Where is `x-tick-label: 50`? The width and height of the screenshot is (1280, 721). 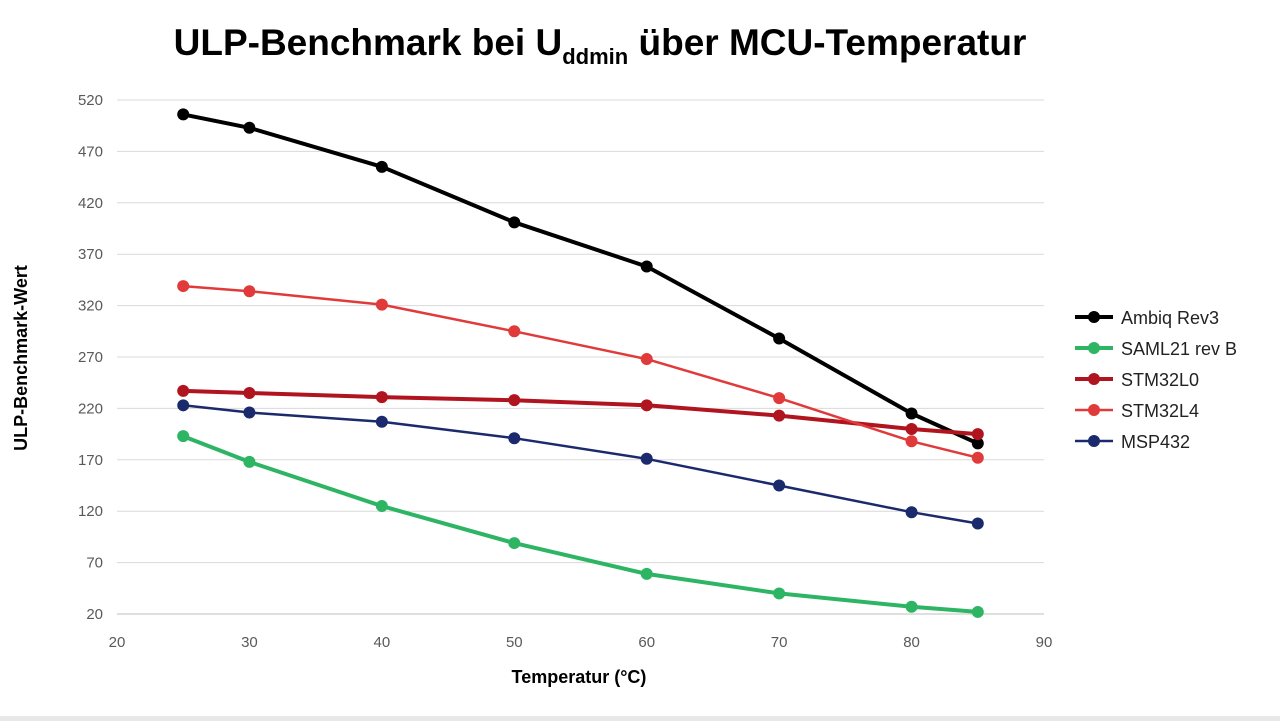 x-tick-label: 50 is located at coordinates (514, 642).